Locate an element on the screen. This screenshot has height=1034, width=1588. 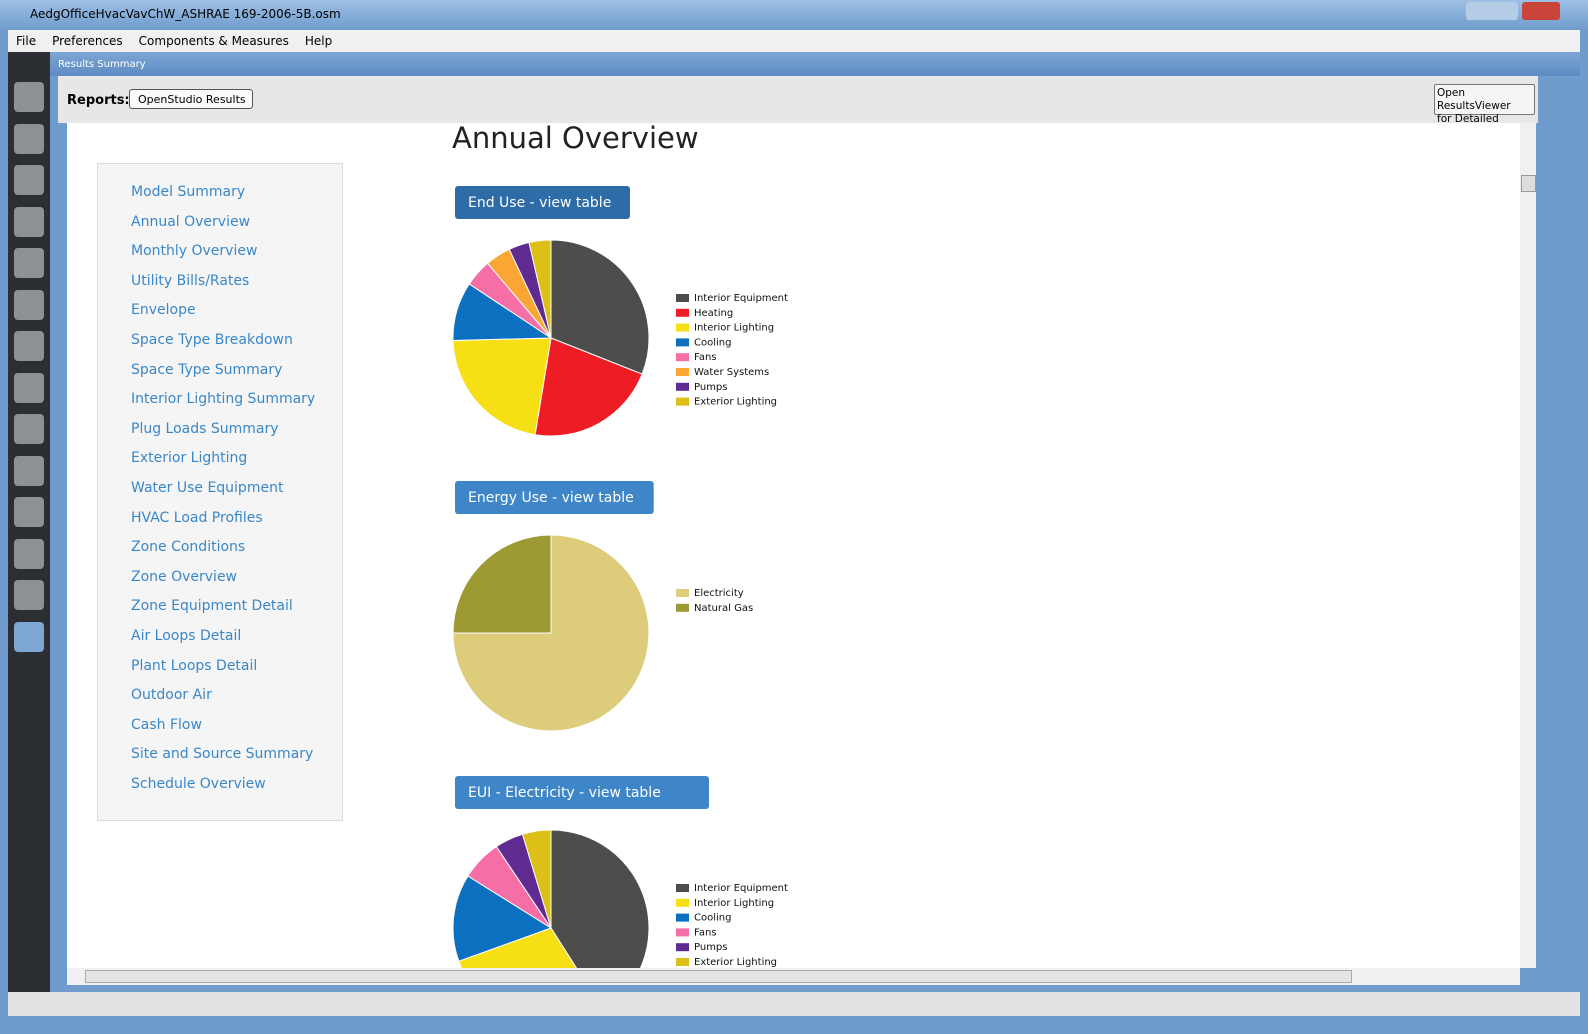
tab-title: Results Summary is located at coordinates (102, 64).